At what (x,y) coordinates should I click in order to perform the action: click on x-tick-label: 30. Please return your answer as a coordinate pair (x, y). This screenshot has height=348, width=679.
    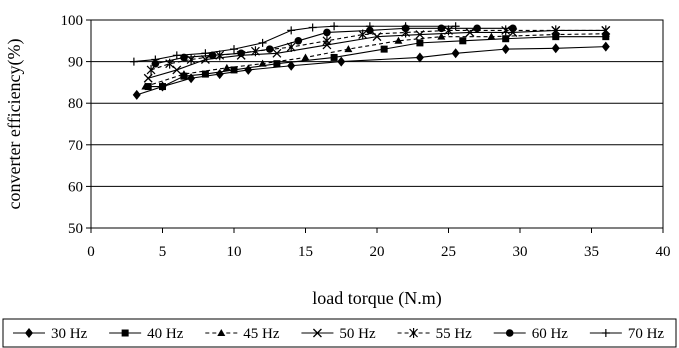
    Looking at the image, I should click on (520, 252).